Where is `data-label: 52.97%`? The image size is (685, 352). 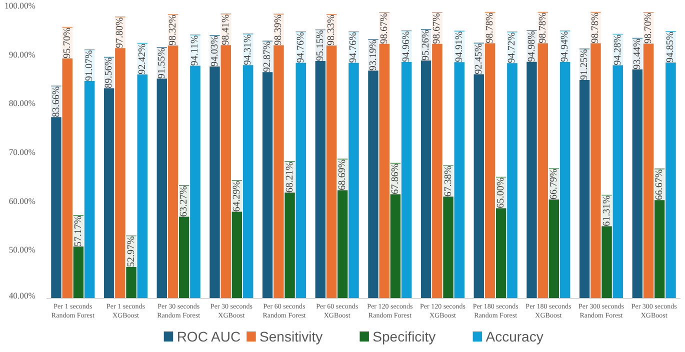
data-label: 52.97% is located at coordinates (131, 251).